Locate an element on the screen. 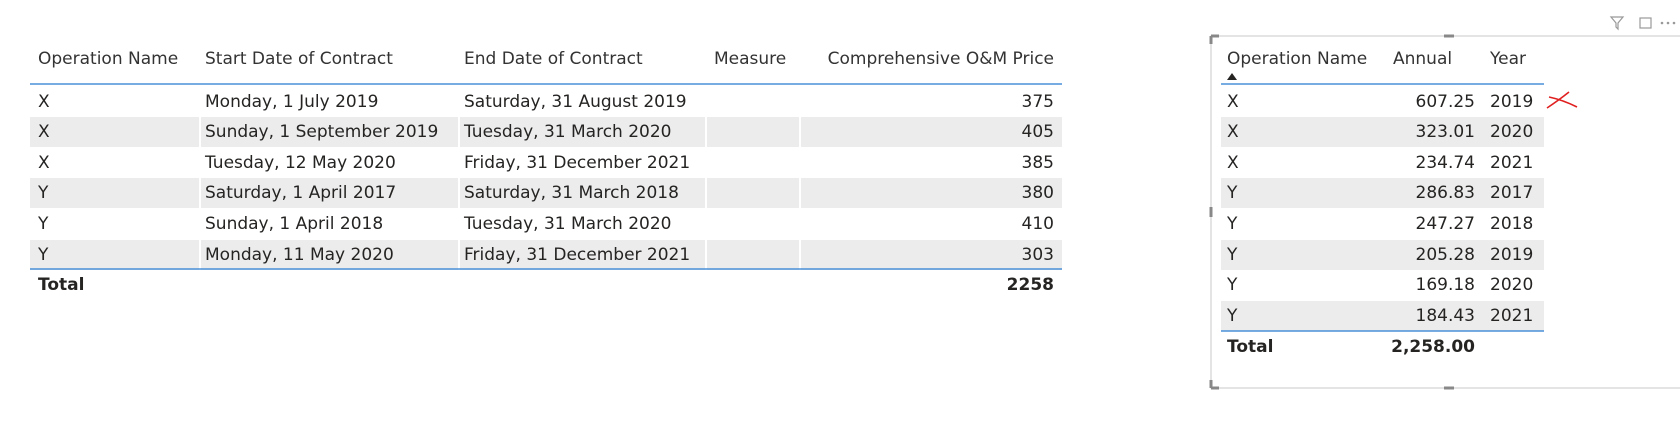  cell: Saturday, 31 March 2018 is located at coordinates (571, 193).